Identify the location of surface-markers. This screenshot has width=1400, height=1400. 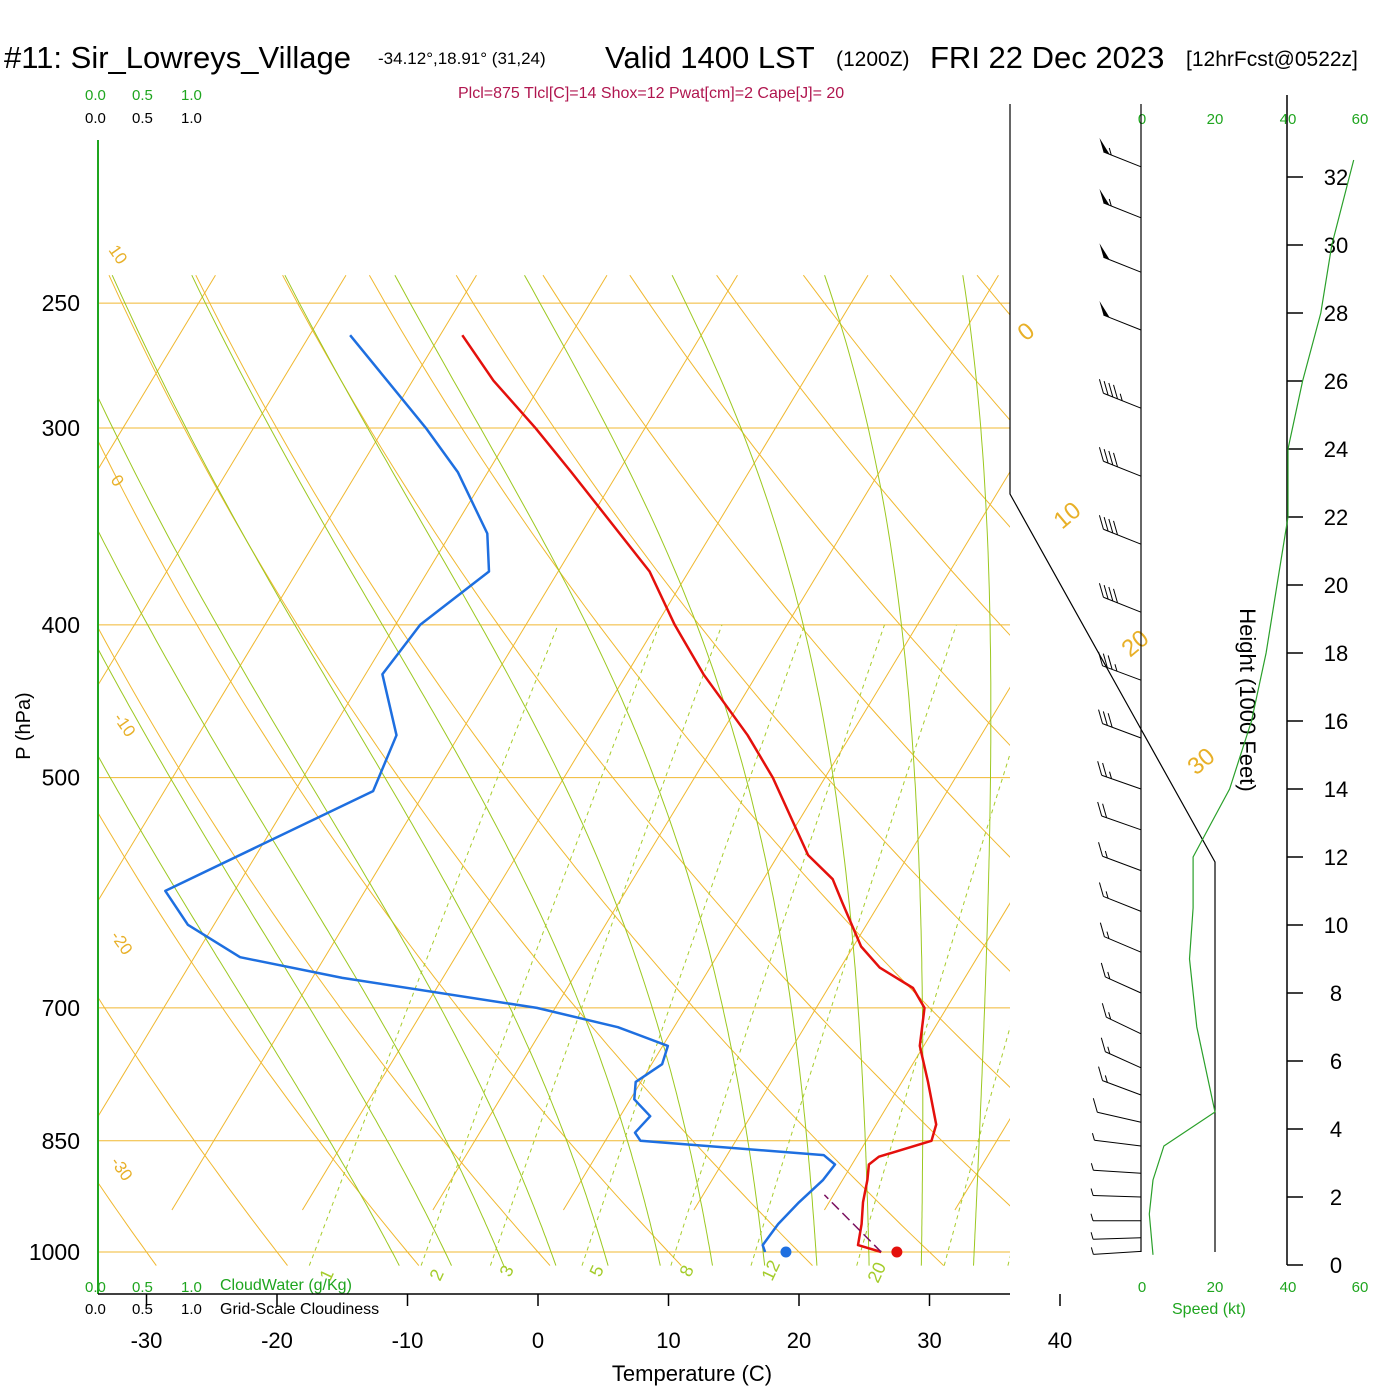
(841, 1252).